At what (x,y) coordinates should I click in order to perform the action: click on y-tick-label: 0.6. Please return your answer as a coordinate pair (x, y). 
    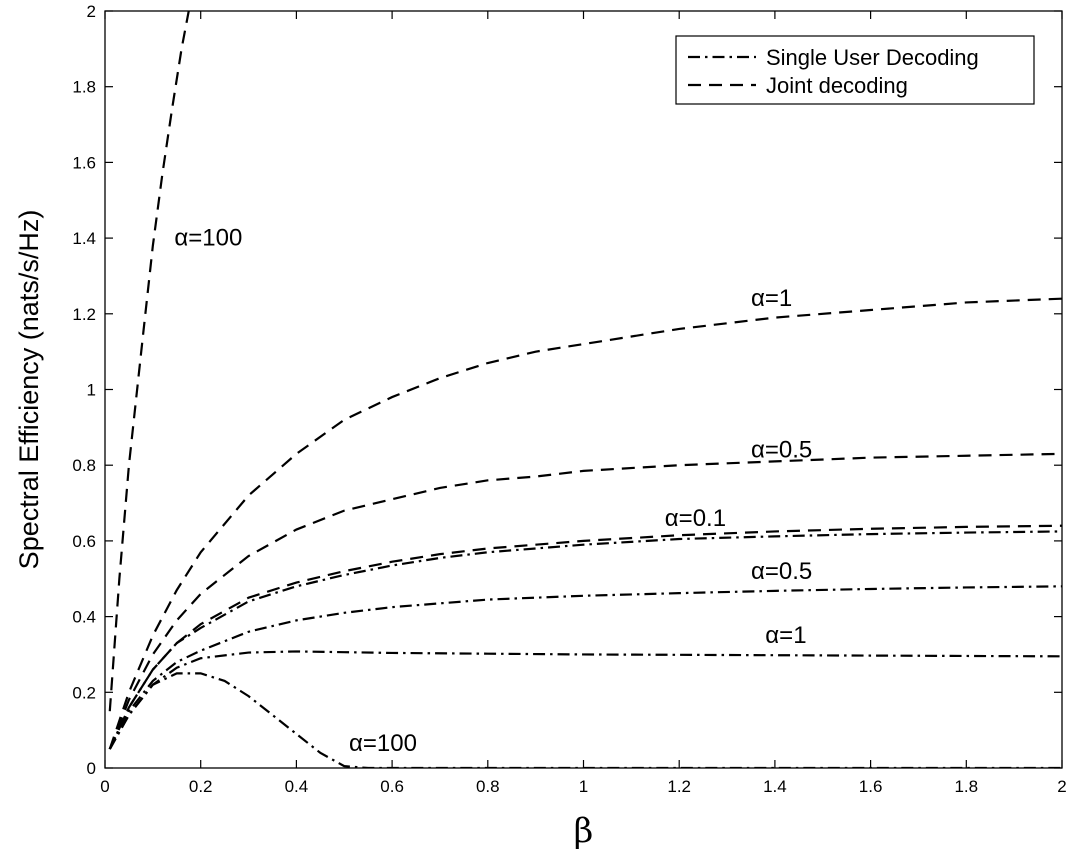
    Looking at the image, I should click on (84, 541).